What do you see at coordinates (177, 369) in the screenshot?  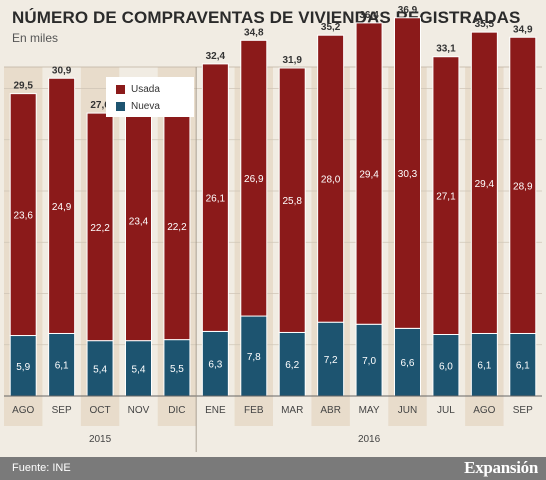 I see `data-label-nueva: 5,5` at bounding box center [177, 369].